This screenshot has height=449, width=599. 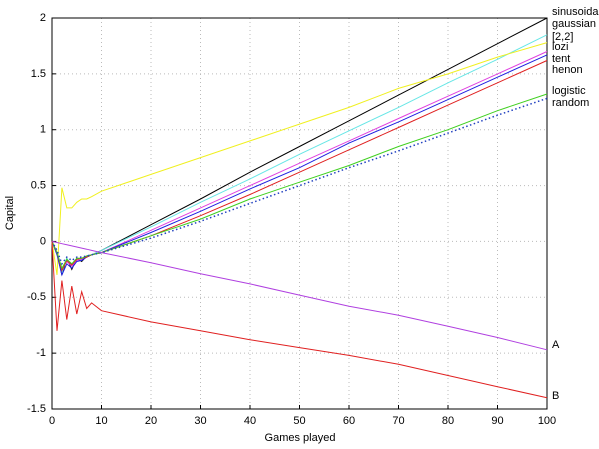 What do you see at coordinates (36, 297) in the screenshot?
I see `y-tick-label: -0.5` at bounding box center [36, 297].